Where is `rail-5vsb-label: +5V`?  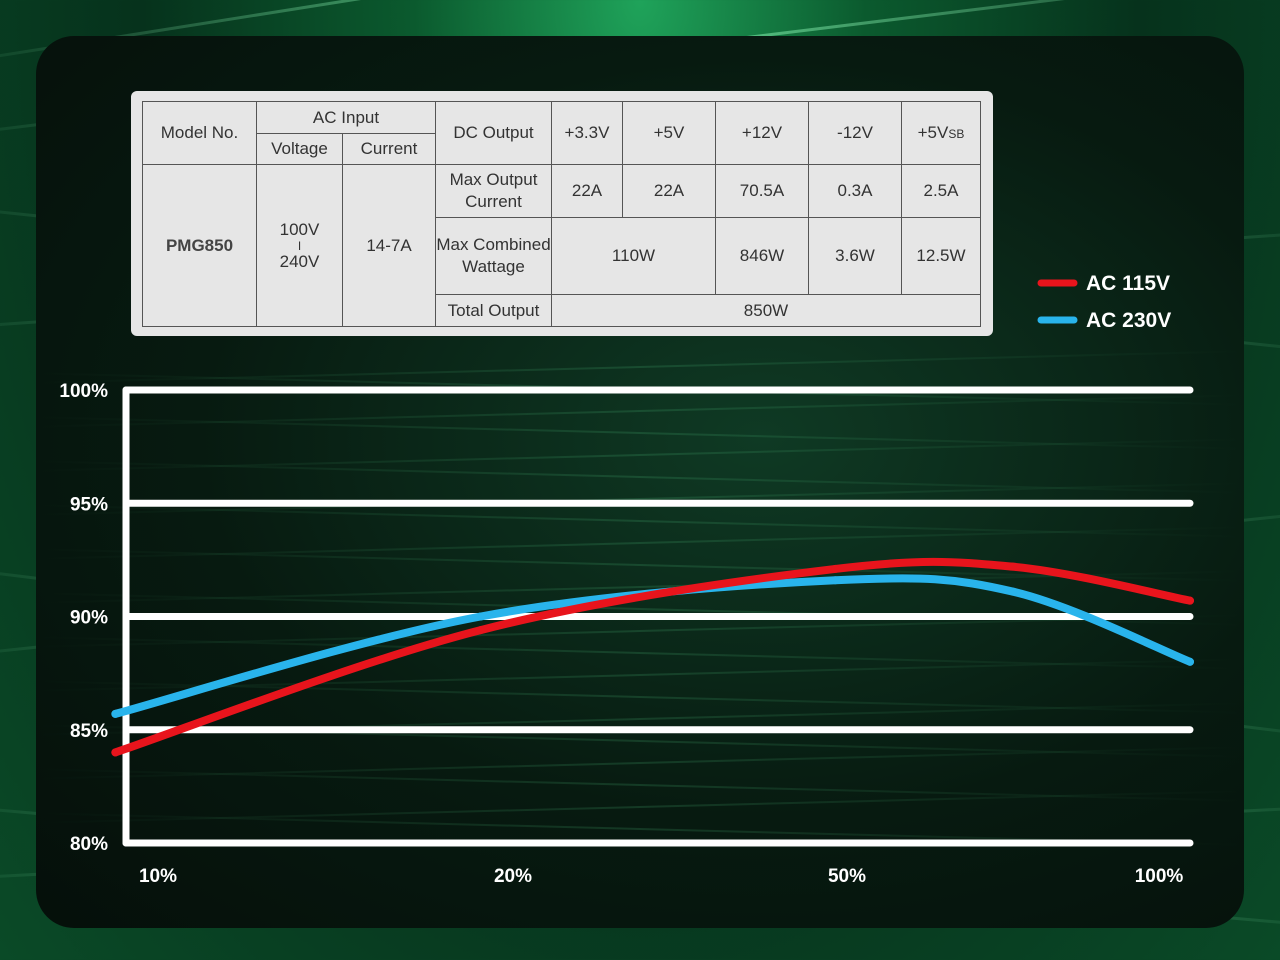 rail-5vsb-label: +5V is located at coordinates (933, 132).